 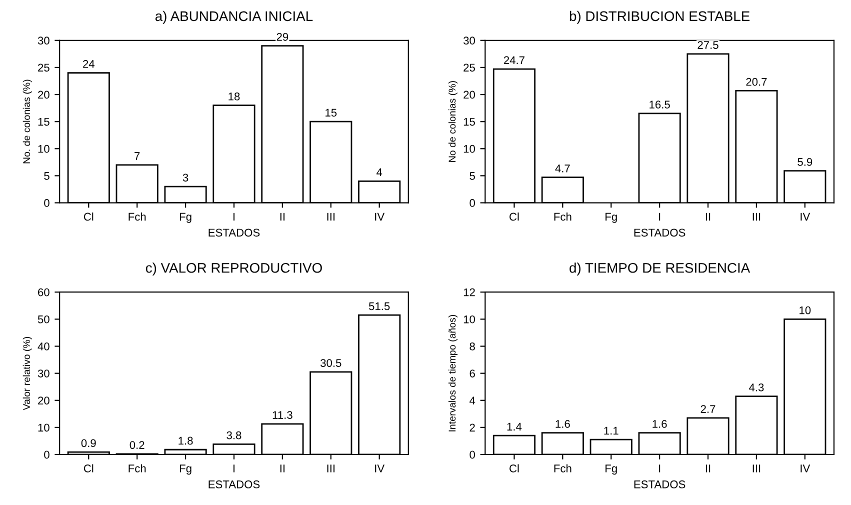 I want to click on data-label: 4.3, so click(x=756, y=387).